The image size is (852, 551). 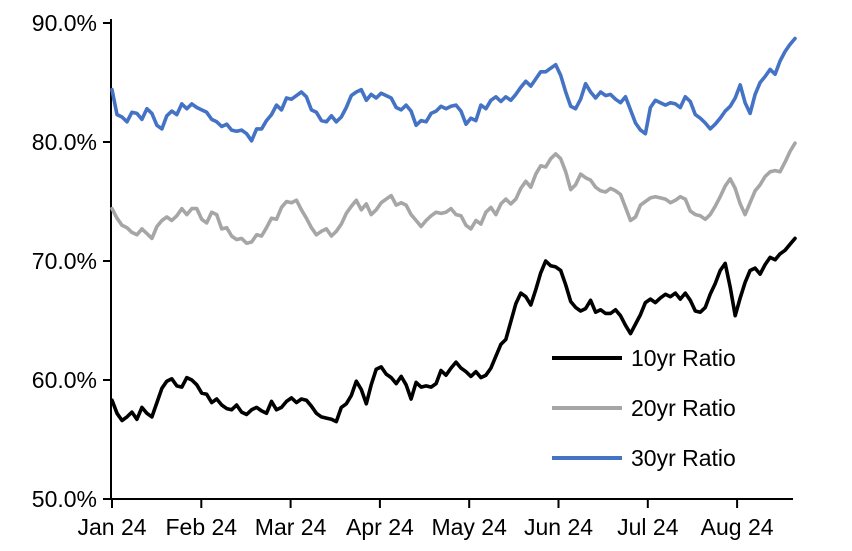 I want to click on x-tick-label: May 24, so click(x=469, y=527).